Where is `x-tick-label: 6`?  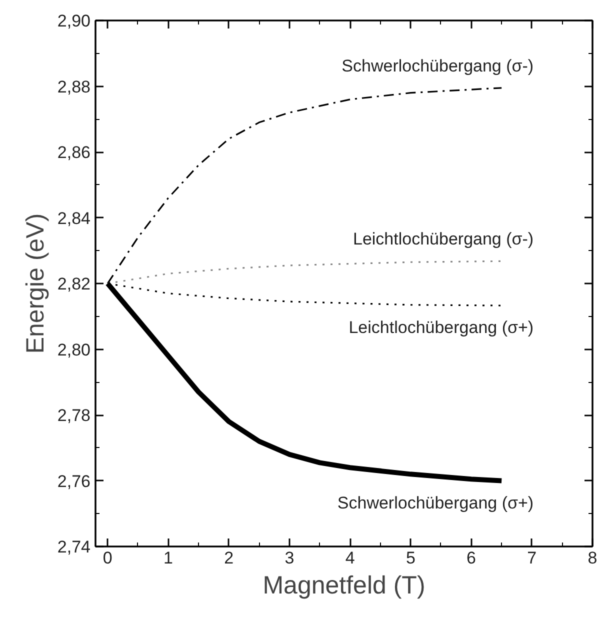
x-tick-label: 6 is located at coordinates (471, 558).